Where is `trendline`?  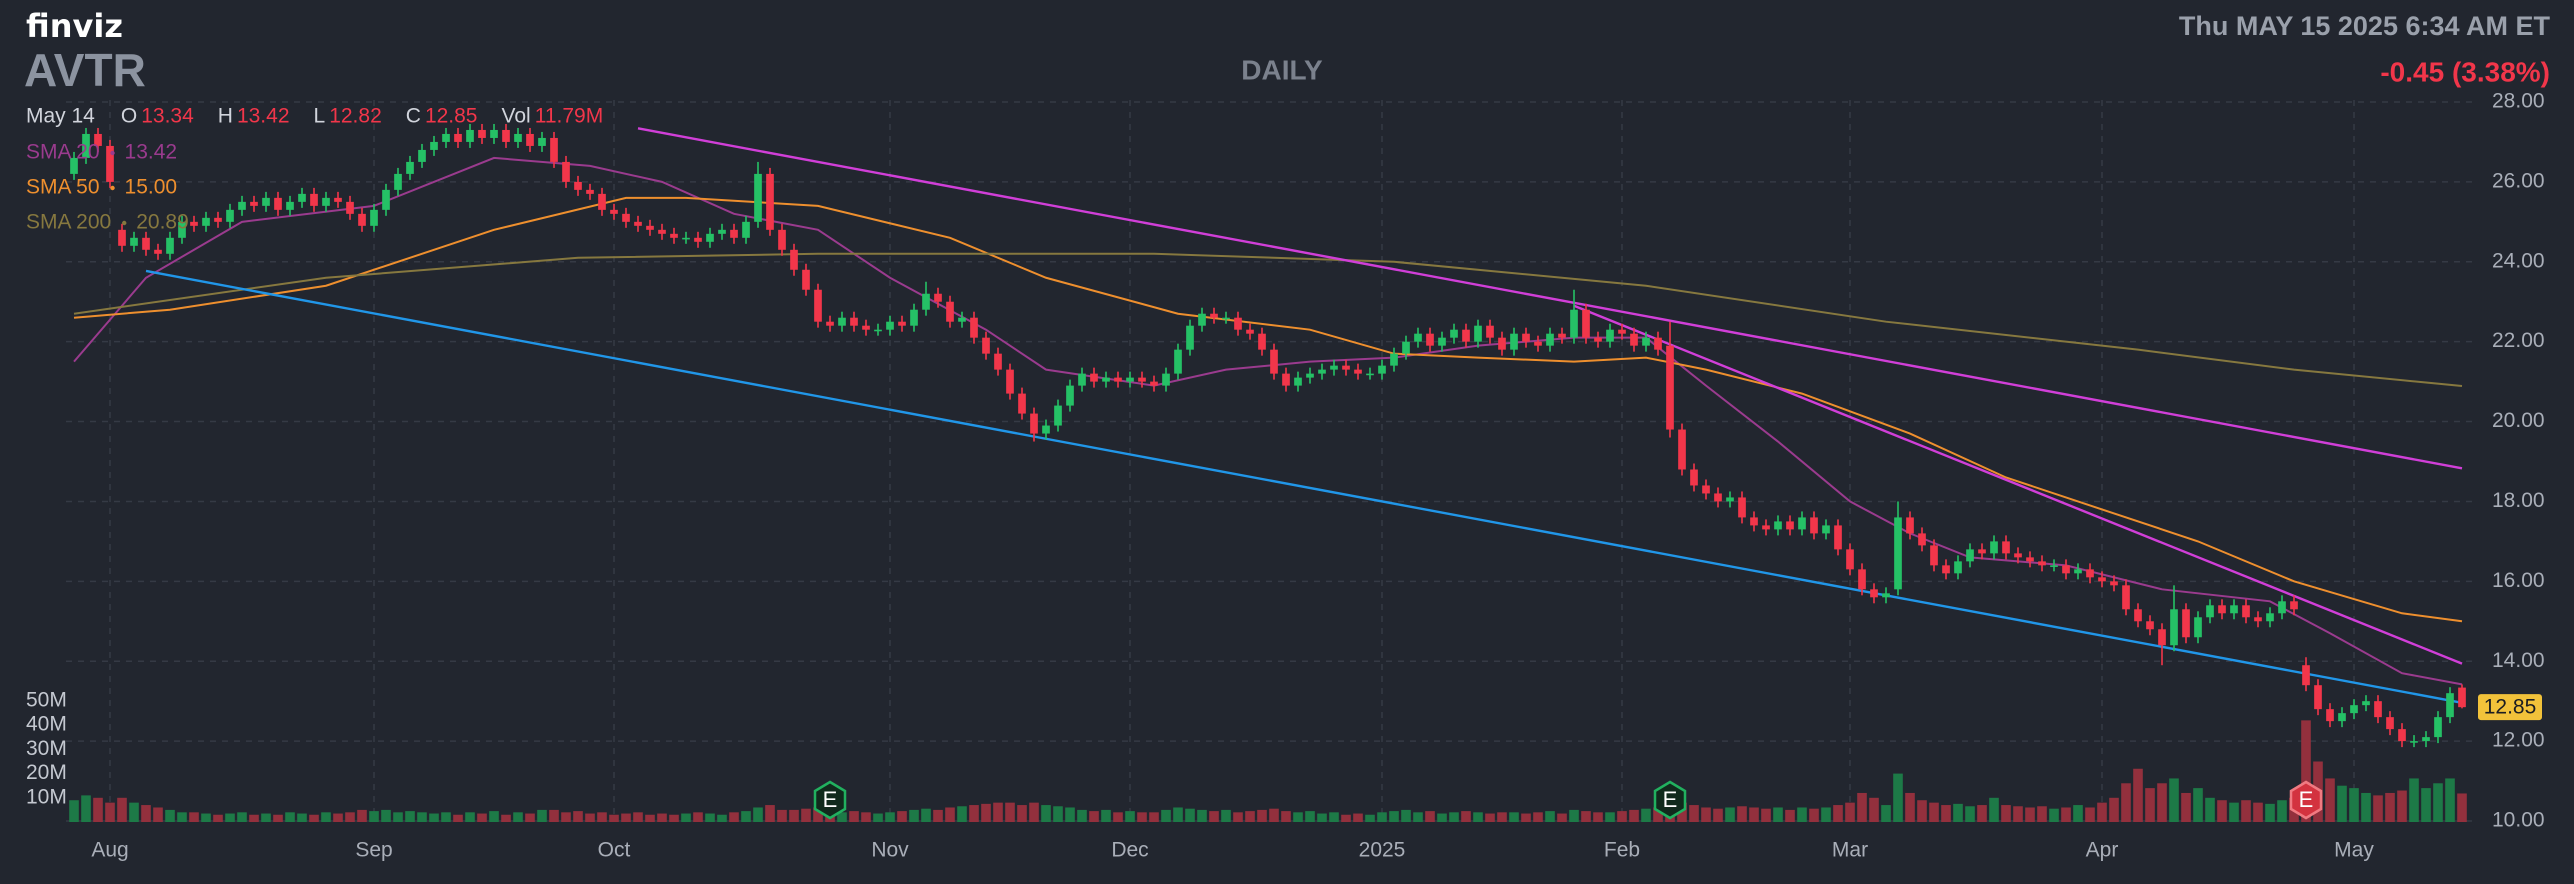
trendline is located at coordinates (2018, 484).